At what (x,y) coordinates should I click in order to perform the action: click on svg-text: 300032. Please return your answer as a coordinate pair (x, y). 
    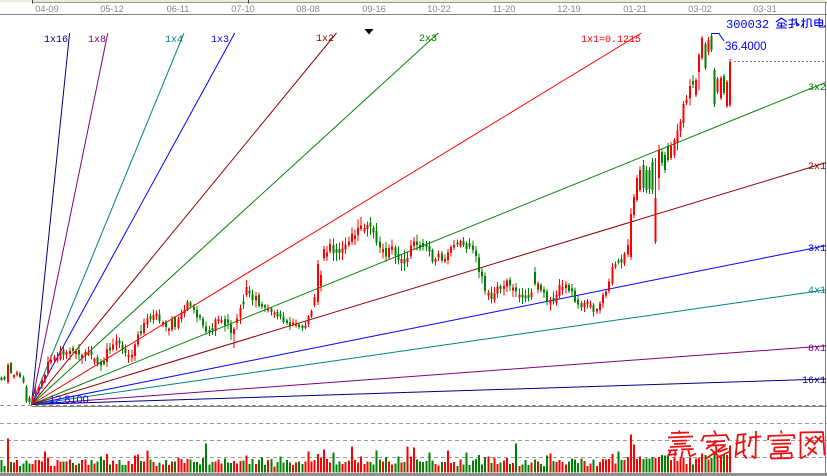
    Looking at the image, I should click on (747, 25).